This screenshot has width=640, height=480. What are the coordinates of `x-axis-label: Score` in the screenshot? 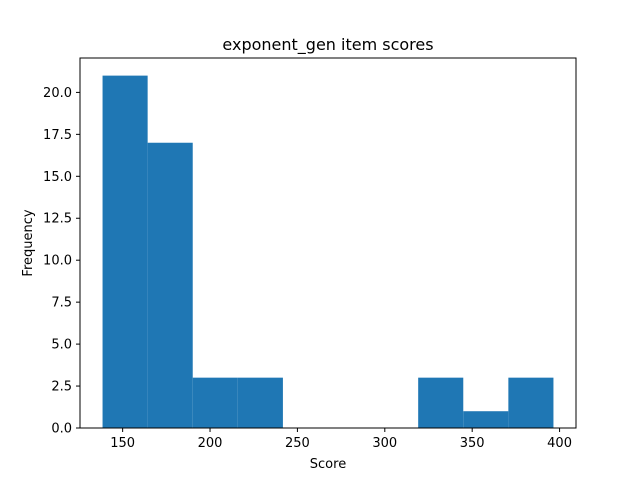 It's located at (328, 464).